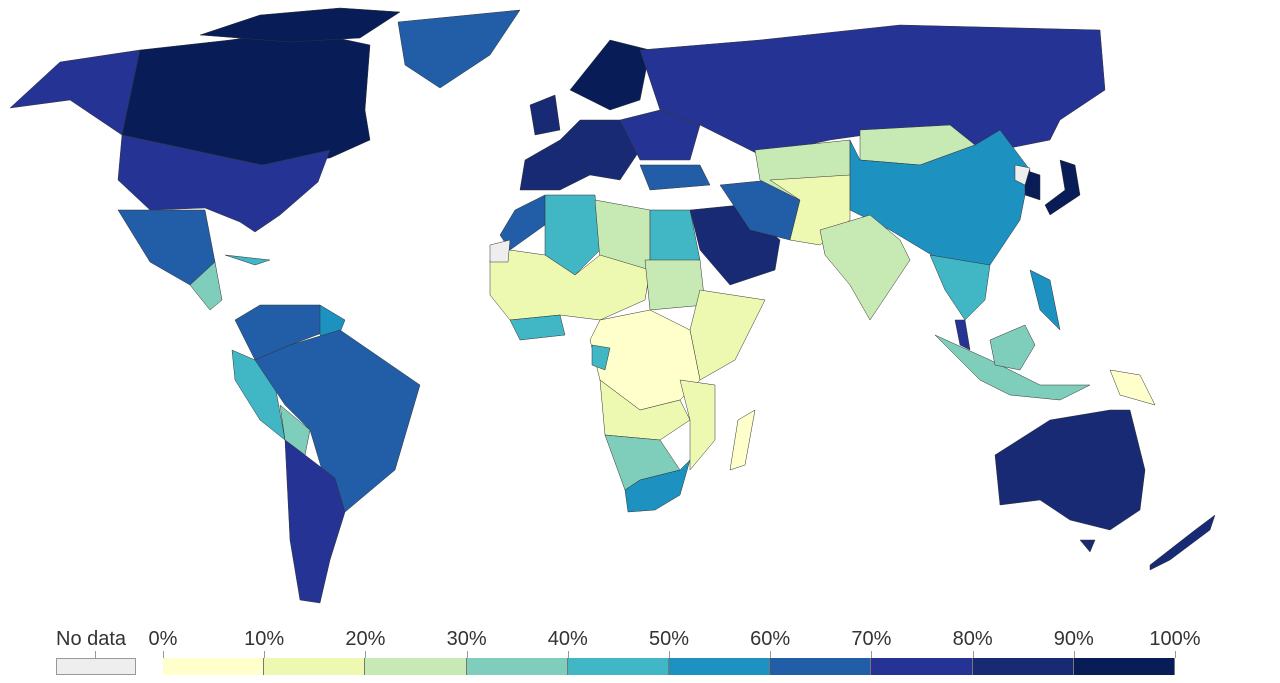 The height and width of the screenshot is (683, 1280). I want to click on no-data-swatch, so click(96, 666).